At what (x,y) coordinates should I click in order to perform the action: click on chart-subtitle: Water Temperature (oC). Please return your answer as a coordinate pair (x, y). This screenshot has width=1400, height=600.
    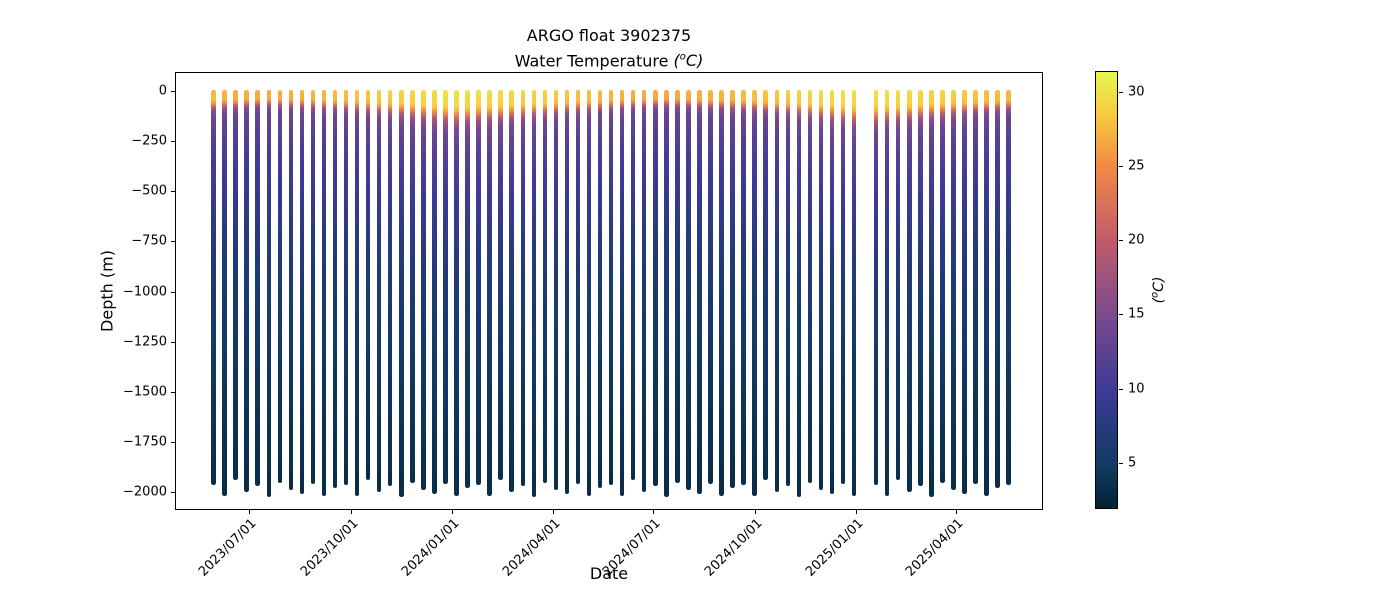
    Looking at the image, I should click on (609, 59).